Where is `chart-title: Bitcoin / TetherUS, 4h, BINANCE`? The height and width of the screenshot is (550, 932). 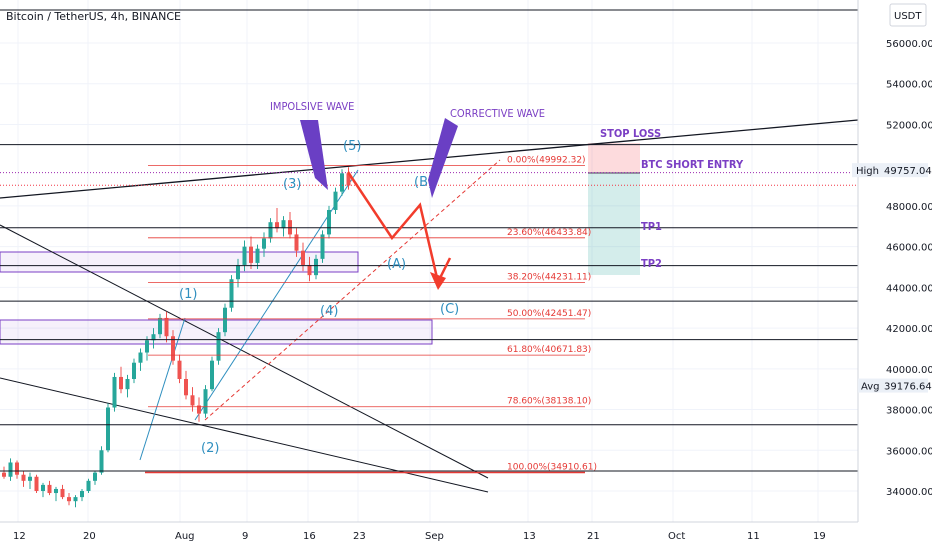 chart-title: Bitcoin / TetherUS, 4h, BINANCE is located at coordinates (93, 16).